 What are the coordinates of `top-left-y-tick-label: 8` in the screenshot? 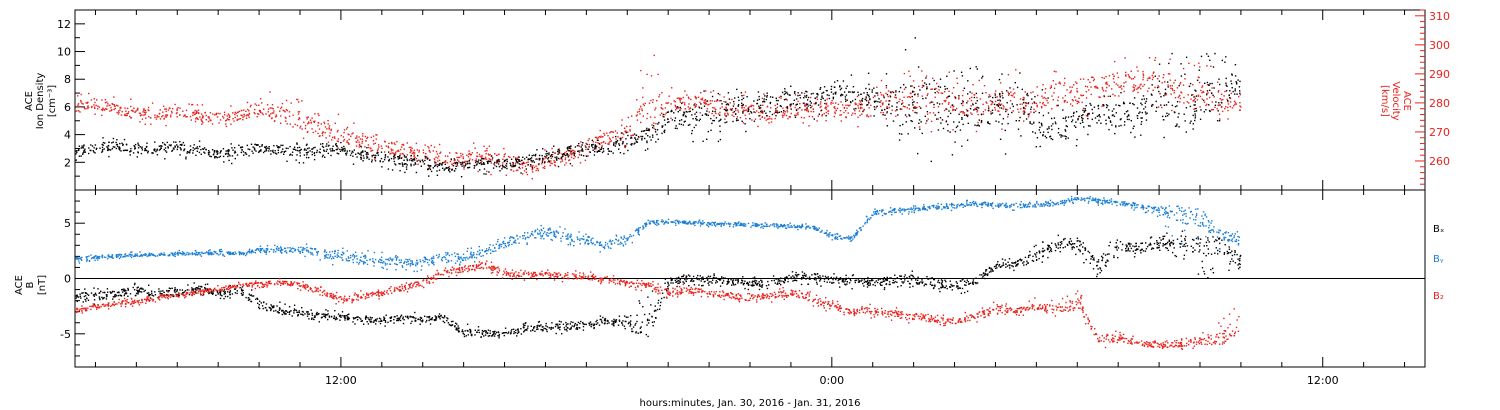 It's located at (67, 79).